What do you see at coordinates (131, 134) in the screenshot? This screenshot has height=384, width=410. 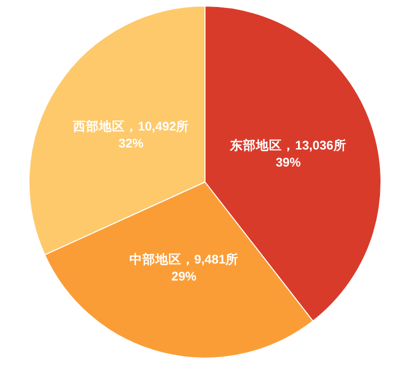 I see `slice-label: 西部地区，10,492所 32%` at bounding box center [131, 134].